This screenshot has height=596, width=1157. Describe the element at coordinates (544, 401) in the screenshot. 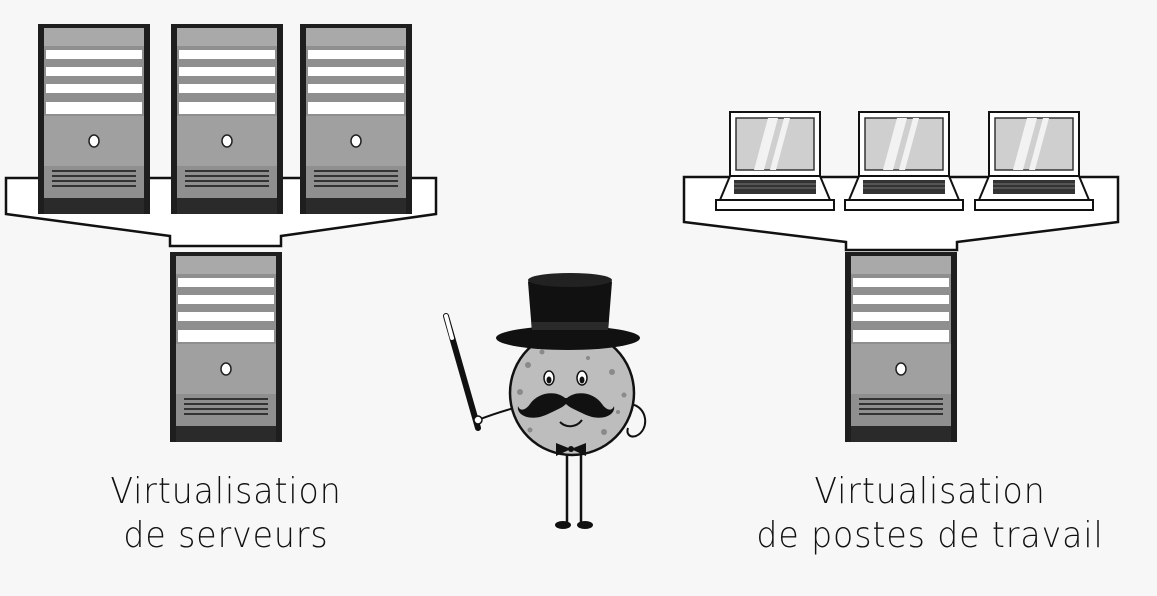

I see `magician-mascot-icon` at that location.